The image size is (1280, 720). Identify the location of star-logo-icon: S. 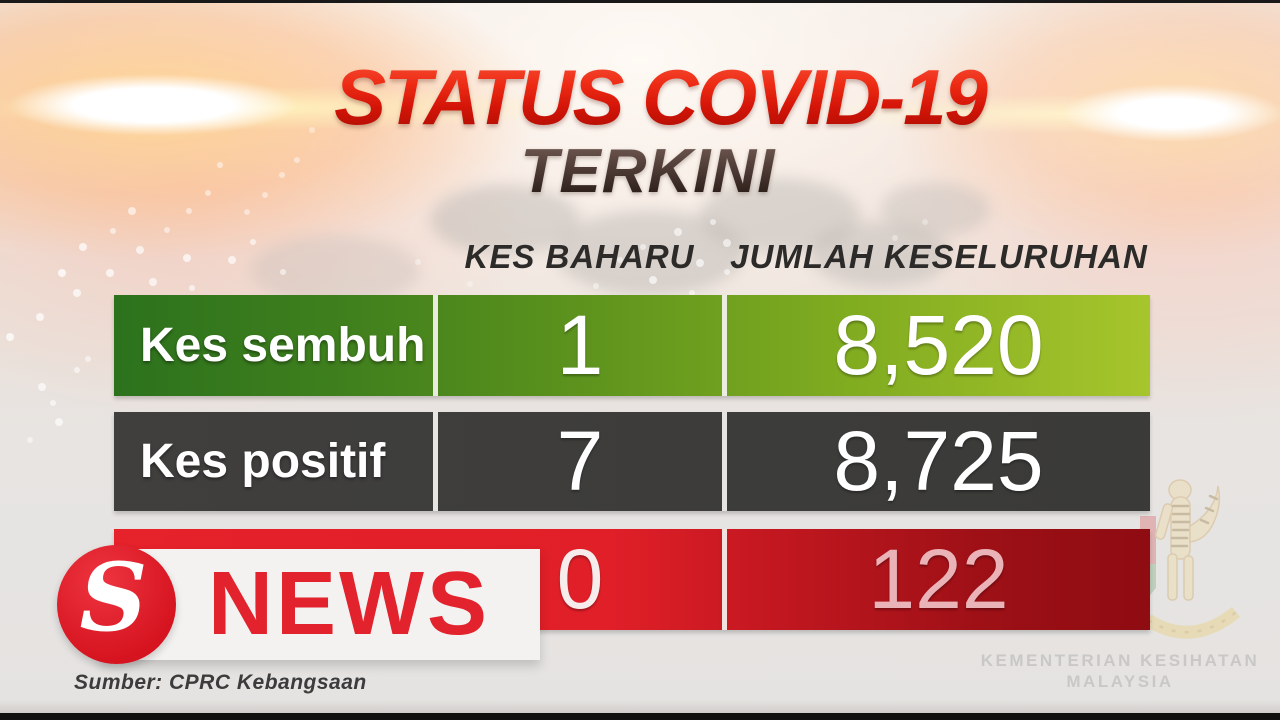
(116, 603).